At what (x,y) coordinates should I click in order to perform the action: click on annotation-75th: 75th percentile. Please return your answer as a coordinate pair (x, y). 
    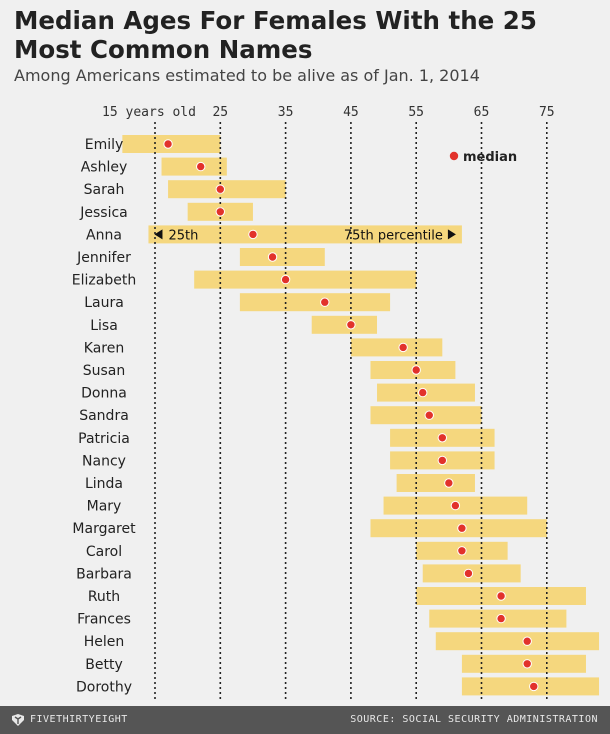
    Looking at the image, I should click on (393, 235).